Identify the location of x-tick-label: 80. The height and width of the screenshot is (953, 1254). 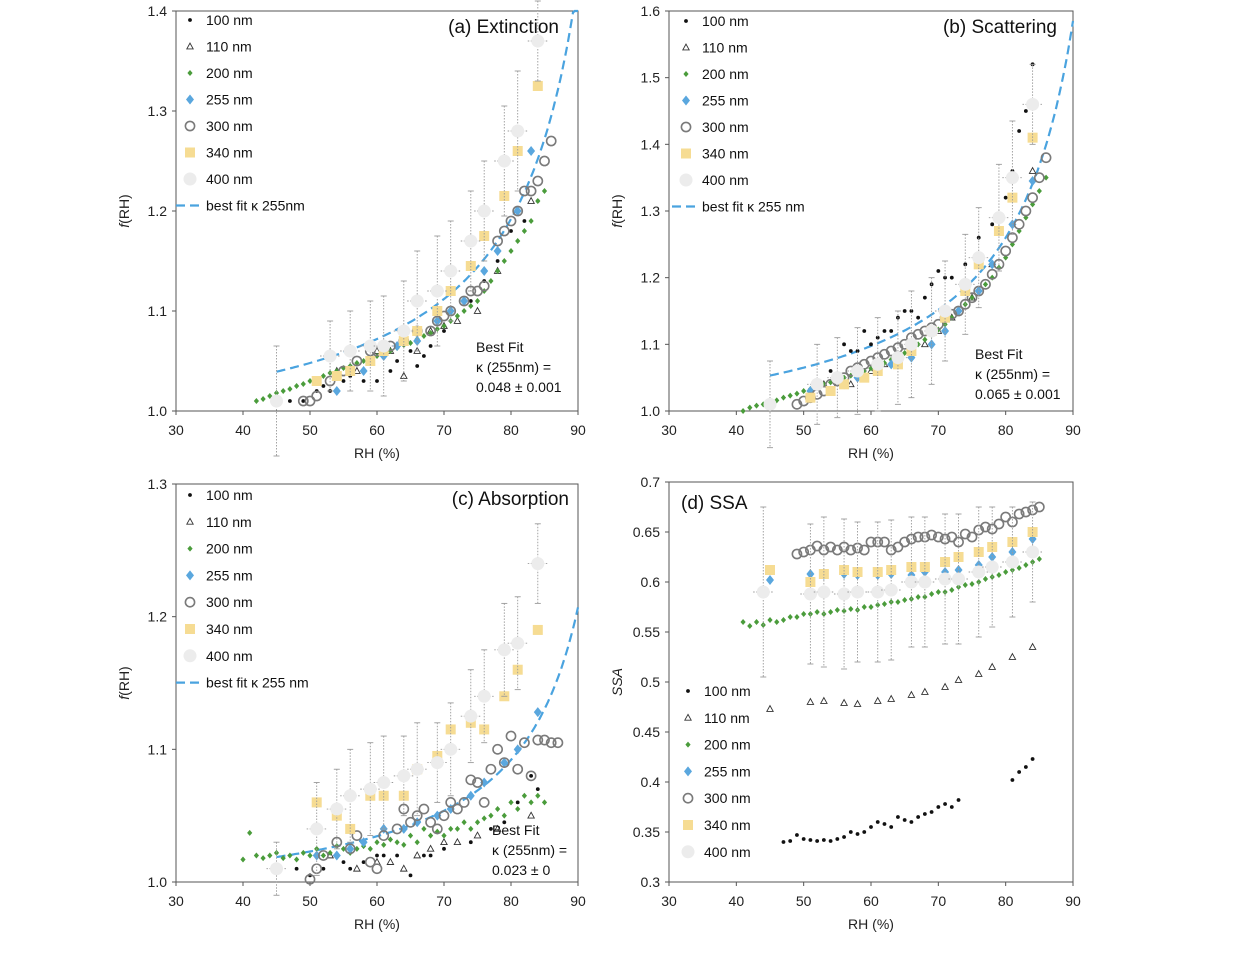
(511, 901).